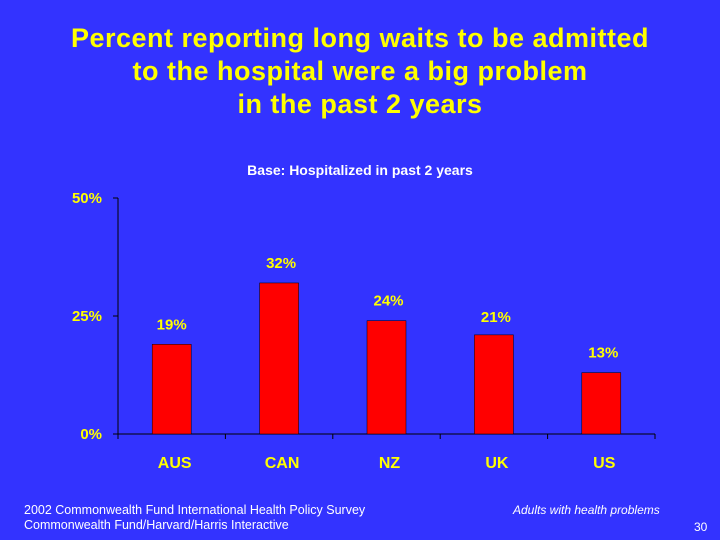 The image size is (720, 540). Describe the element at coordinates (87, 316) in the screenshot. I see `y-tick-label: 25%` at that location.